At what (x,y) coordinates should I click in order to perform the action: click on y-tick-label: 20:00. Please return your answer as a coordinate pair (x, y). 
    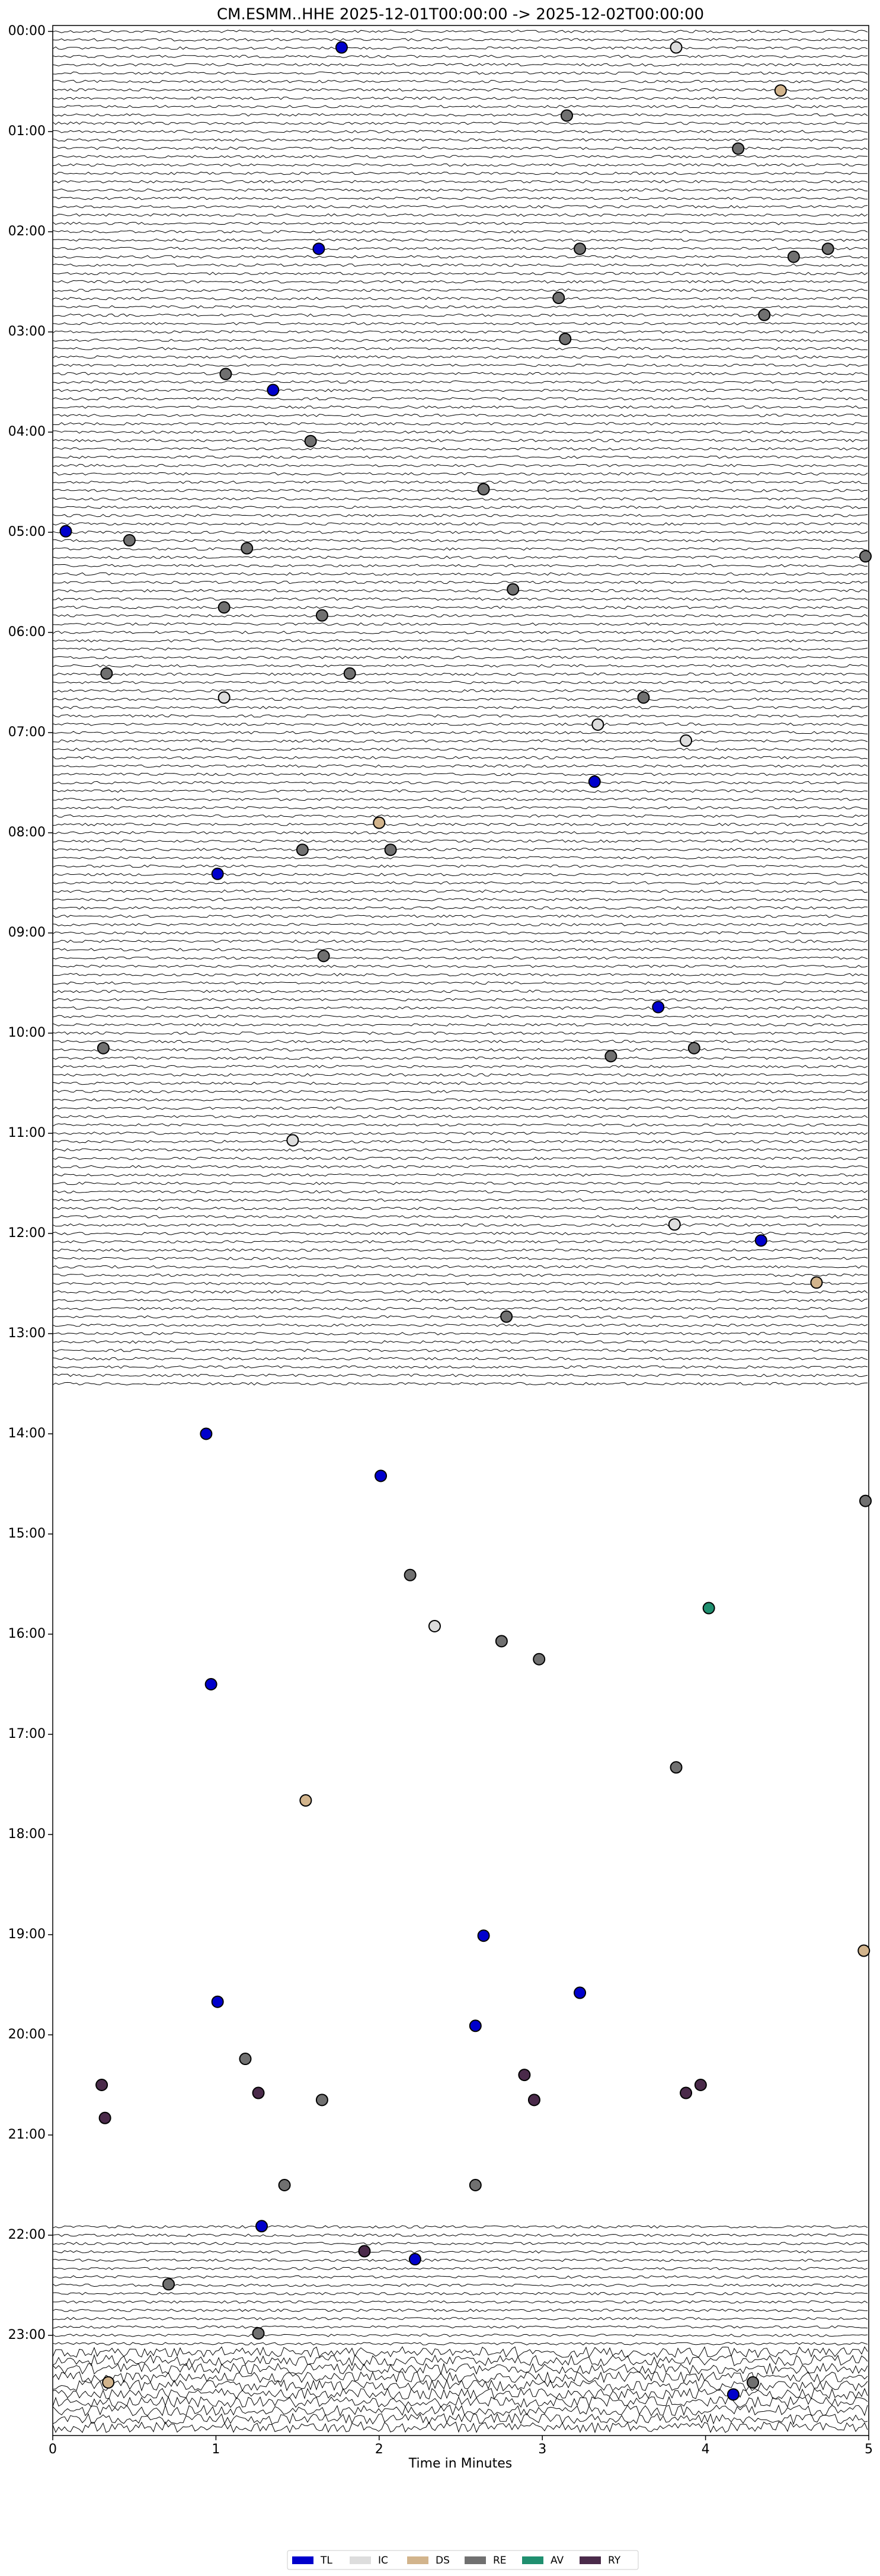
    Looking at the image, I should click on (27, 2034).